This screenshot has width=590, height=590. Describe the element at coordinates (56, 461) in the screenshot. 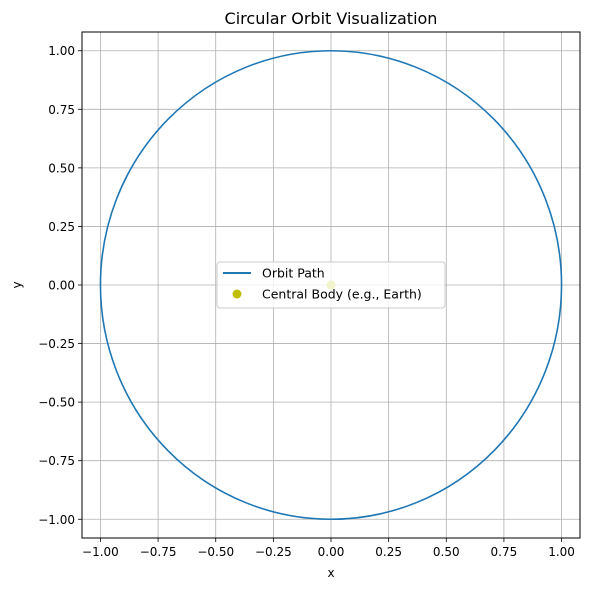

I see `y-tick-label: −0.75` at that location.